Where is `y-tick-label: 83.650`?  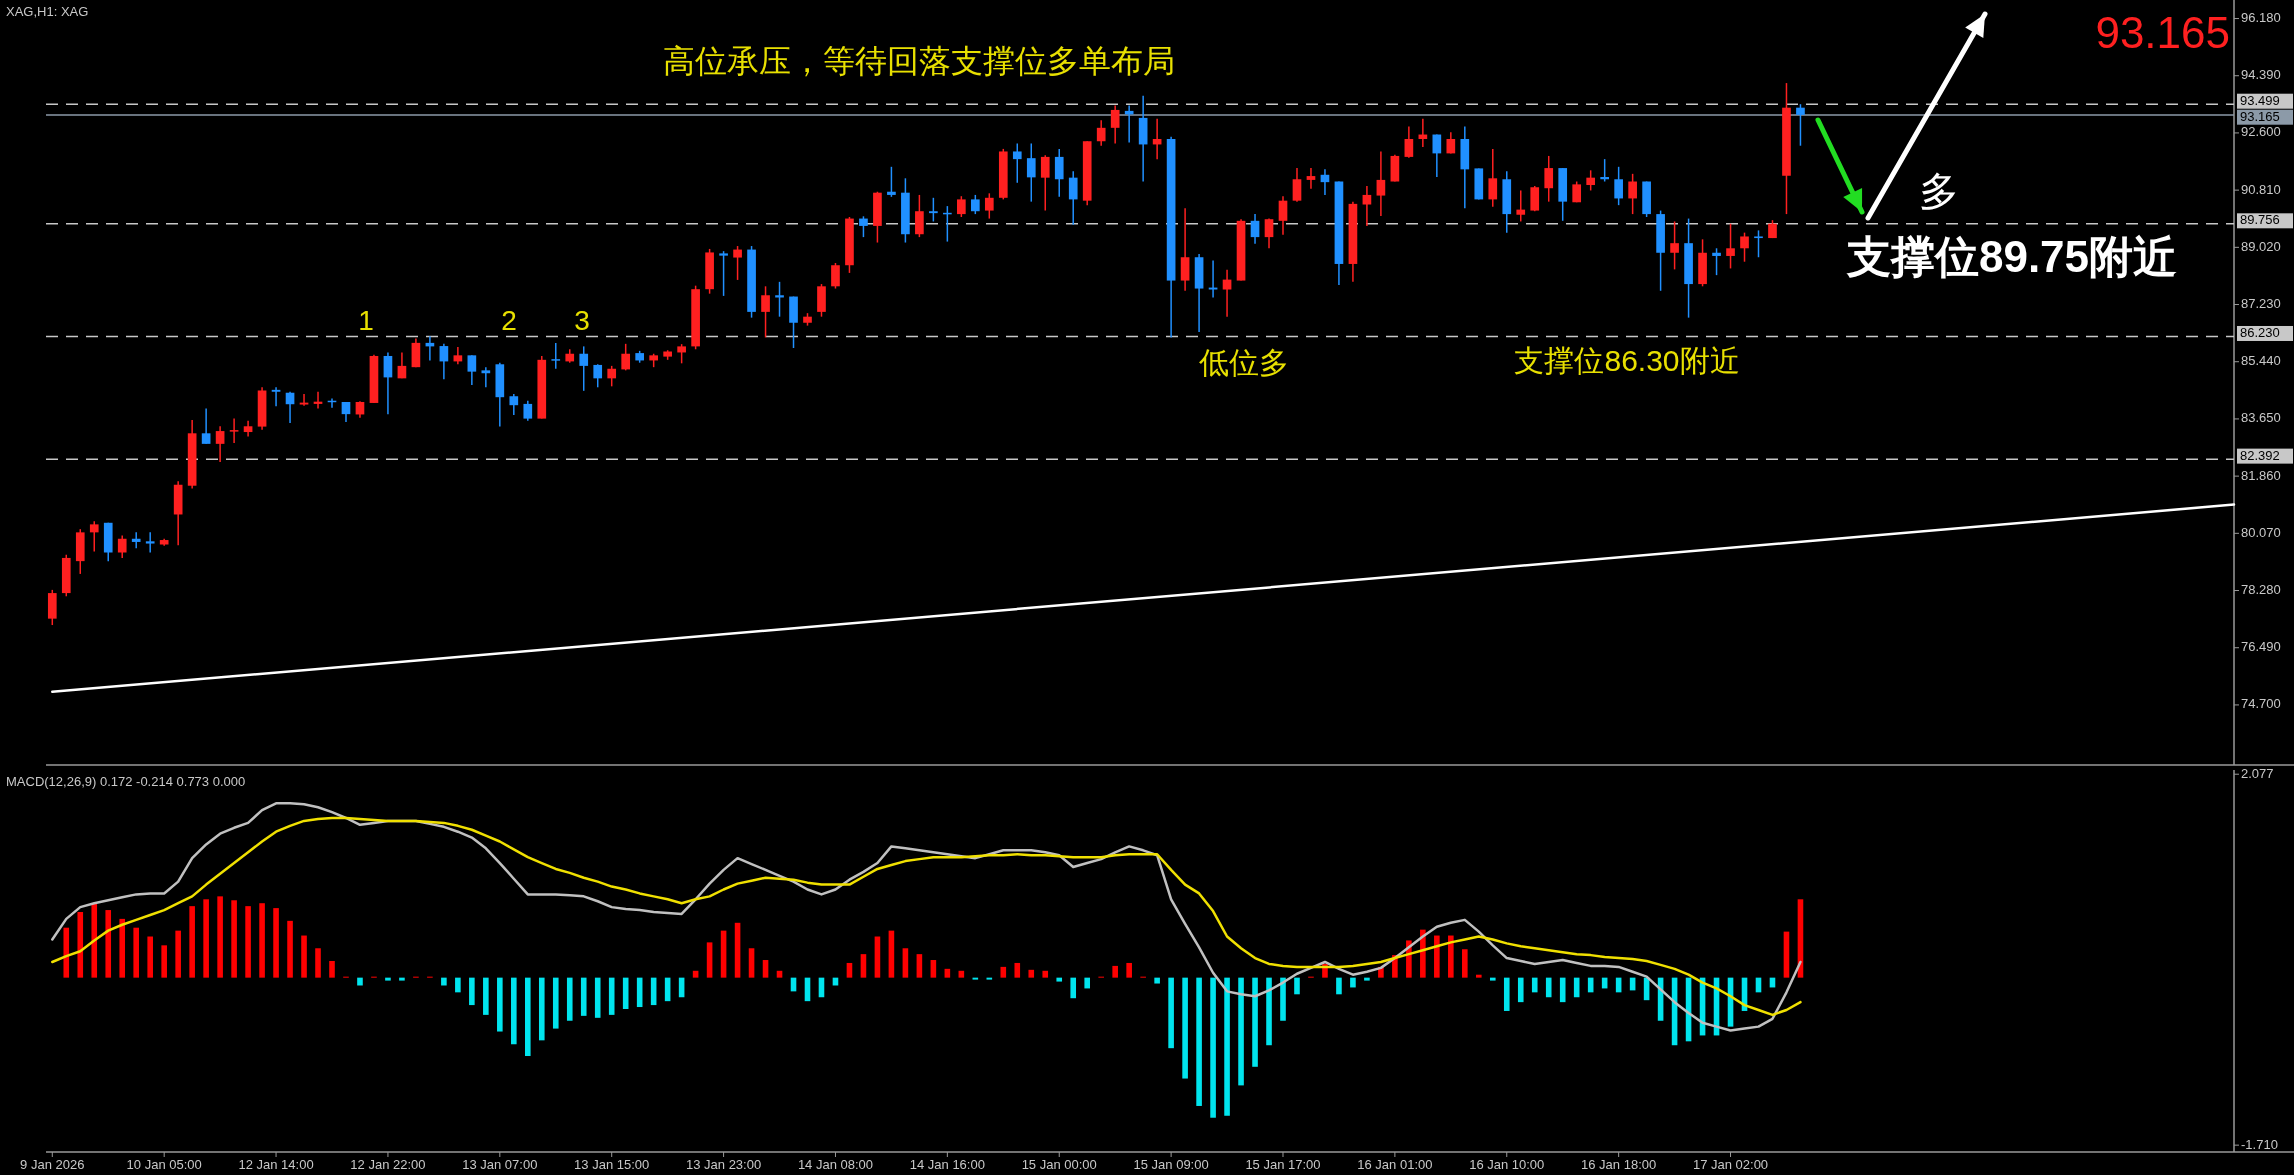
y-tick-label: 83.650 is located at coordinates (2261, 418).